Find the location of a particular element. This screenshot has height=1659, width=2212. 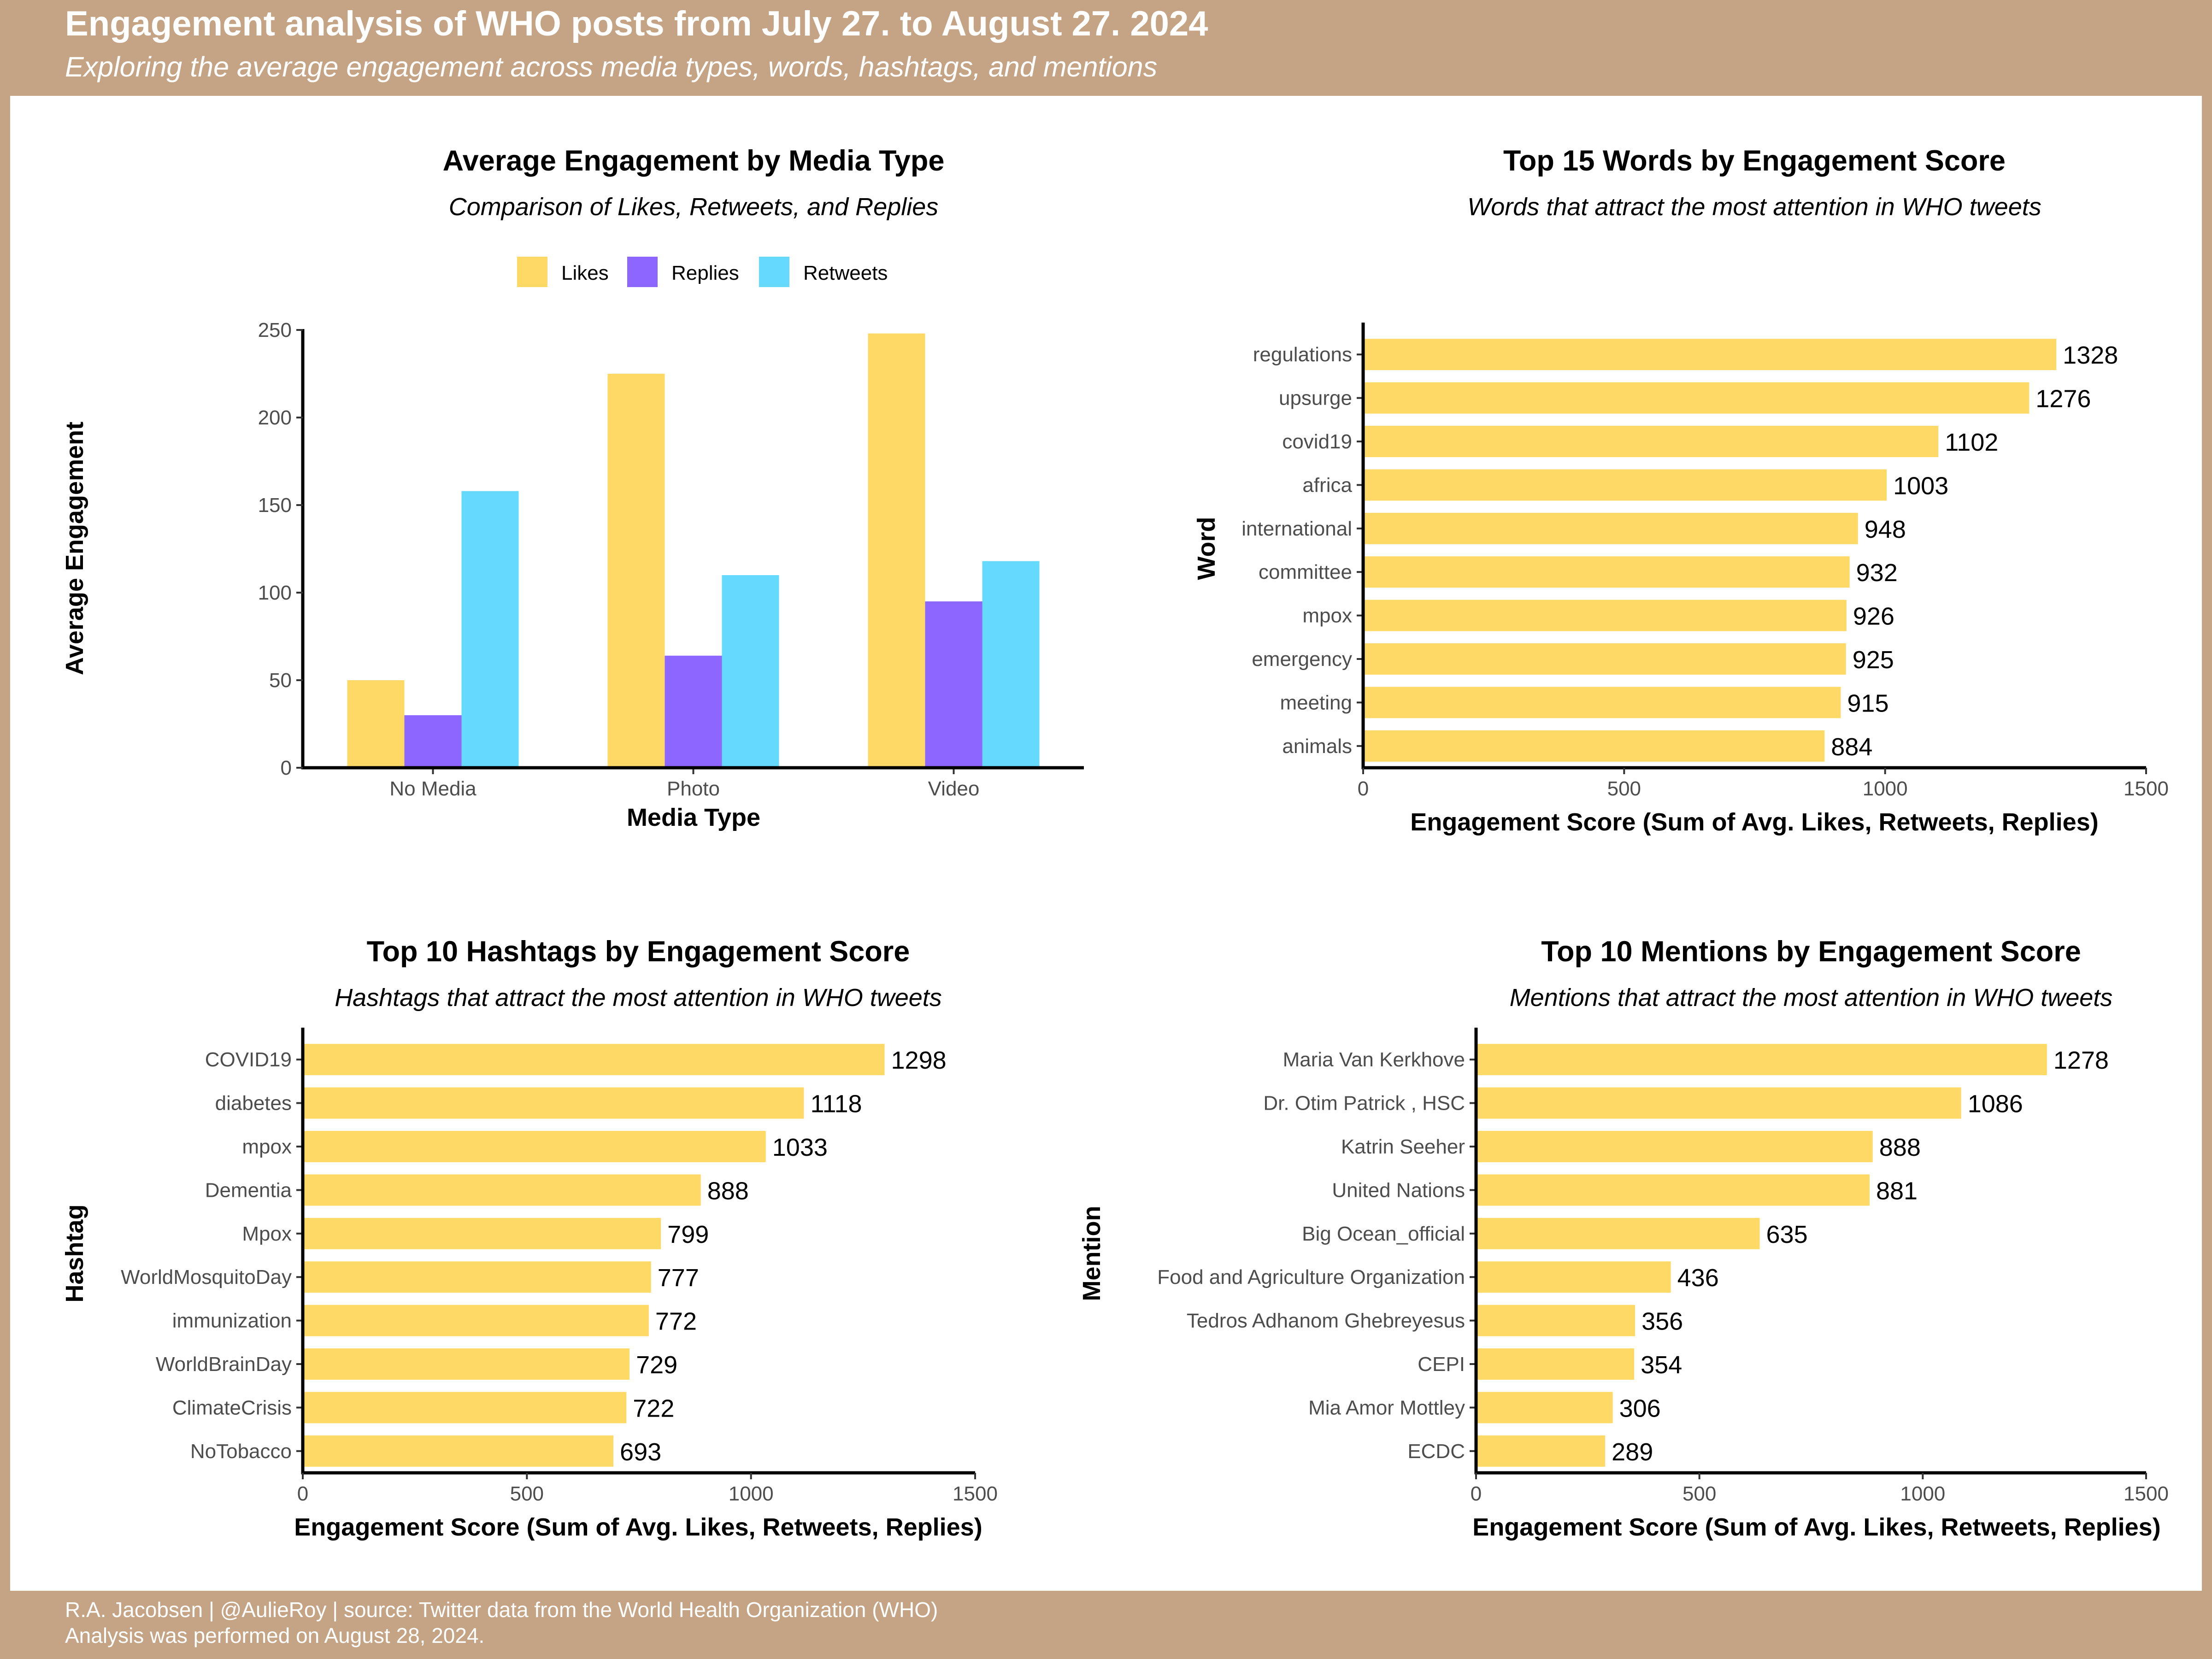

chart-mentions-title: Top 10 Mentions by Engagement Score is located at coordinates (1811, 951).